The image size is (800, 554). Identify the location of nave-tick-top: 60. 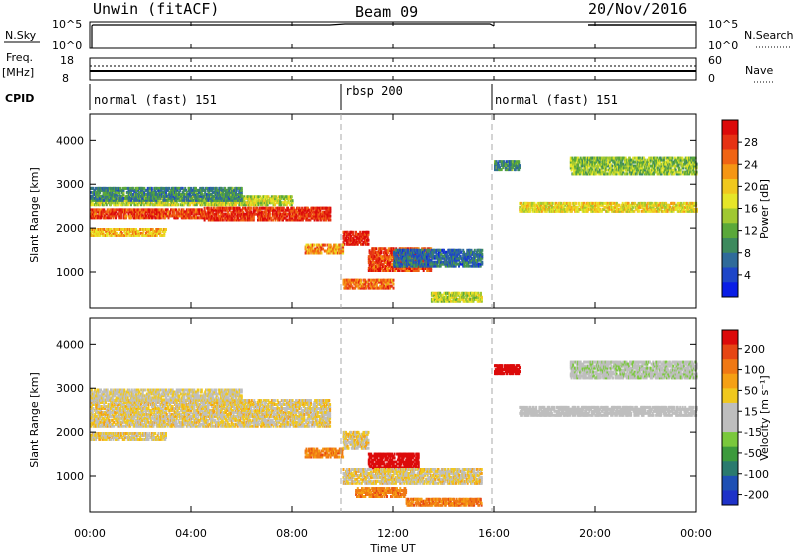
(715, 60).